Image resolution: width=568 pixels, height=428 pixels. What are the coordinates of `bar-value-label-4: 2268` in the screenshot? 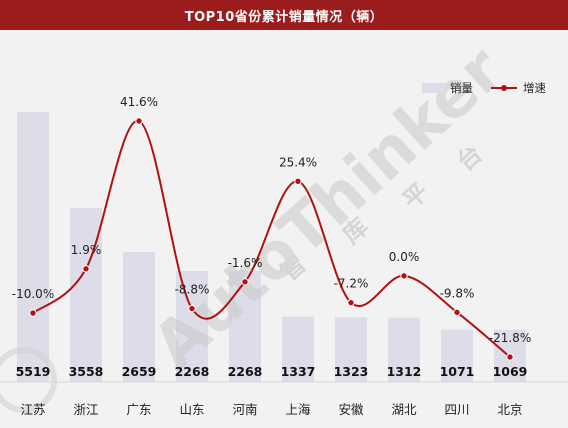 It's located at (192, 371).